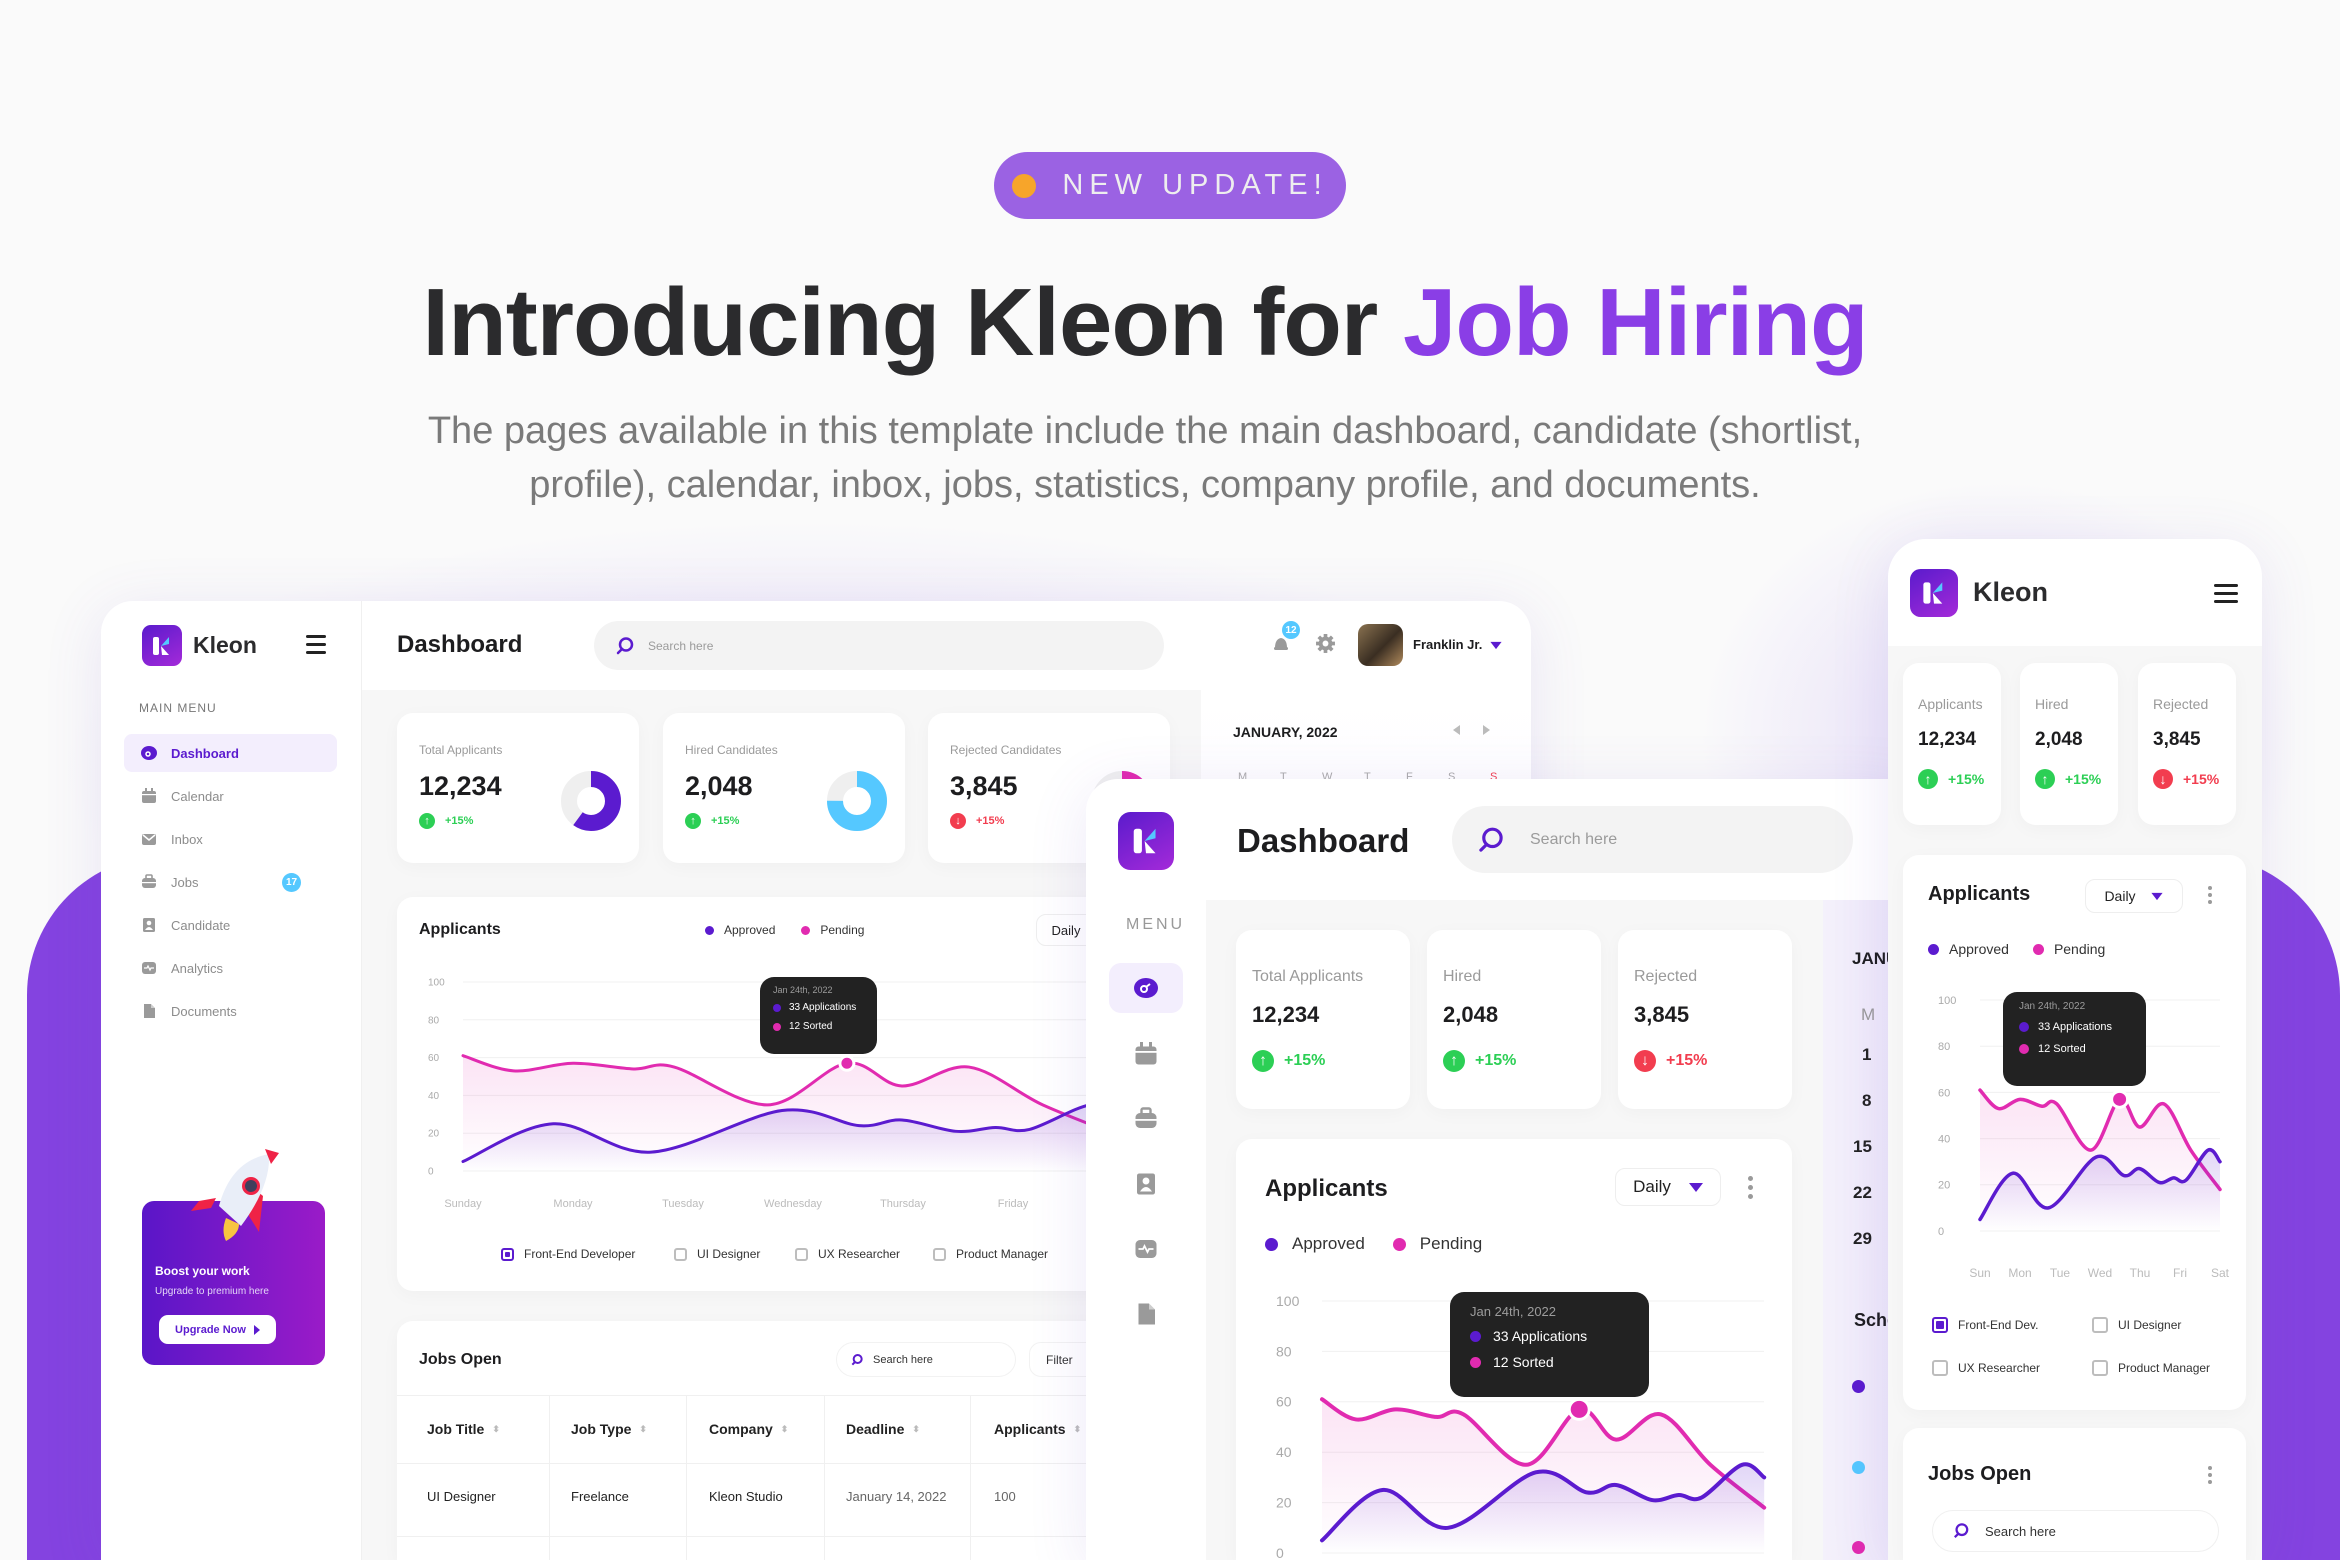 The height and width of the screenshot is (1560, 2340). I want to click on calendar-day: 29, so click(1862, 1238).